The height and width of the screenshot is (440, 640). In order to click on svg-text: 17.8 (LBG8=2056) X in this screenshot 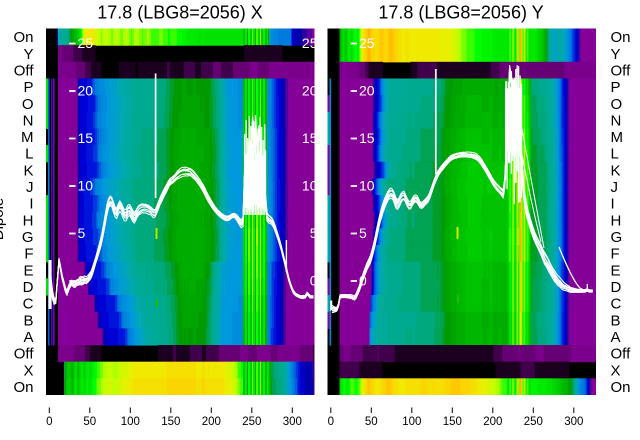, I will do `click(180, 13)`.